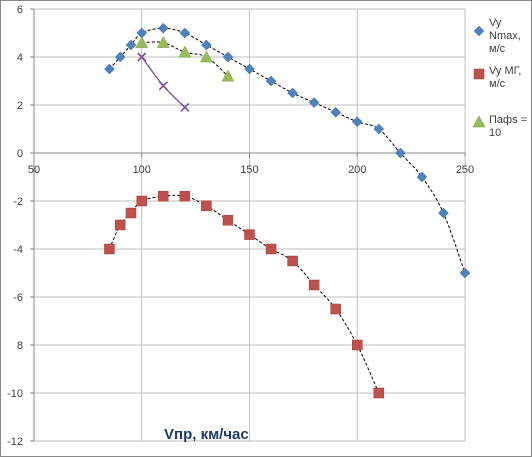 This screenshot has width=532, height=457. Describe the element at coordinates (505, 36) in the screenshot. I see `legend-label-0-1: Nmax,` at that location.